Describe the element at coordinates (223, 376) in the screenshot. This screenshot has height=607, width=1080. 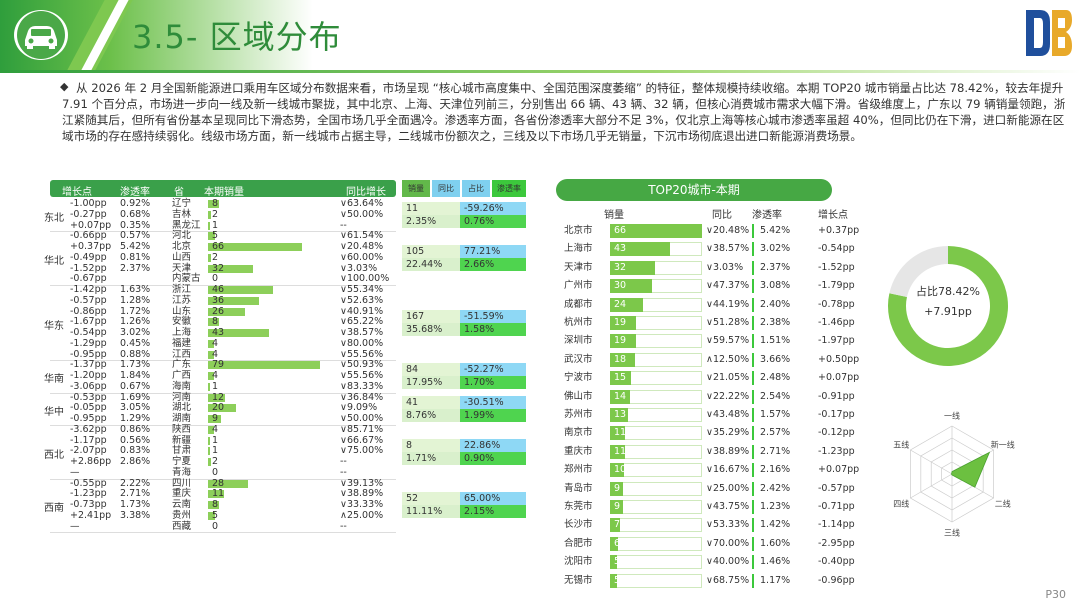
I see `province-row: -1.20pp 1.84% 广西 4 ∨55.56%` at that location.